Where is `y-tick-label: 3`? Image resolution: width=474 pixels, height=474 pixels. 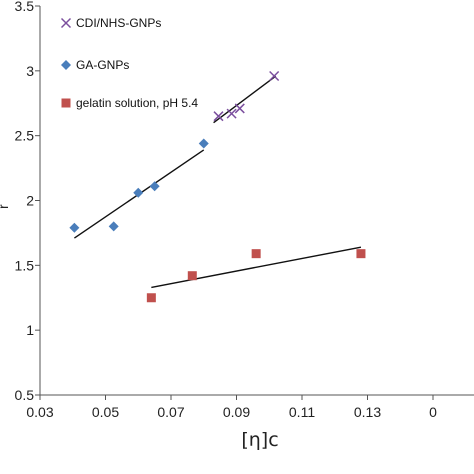
y-tick-label: 3 is located at coordinates (30, 71).